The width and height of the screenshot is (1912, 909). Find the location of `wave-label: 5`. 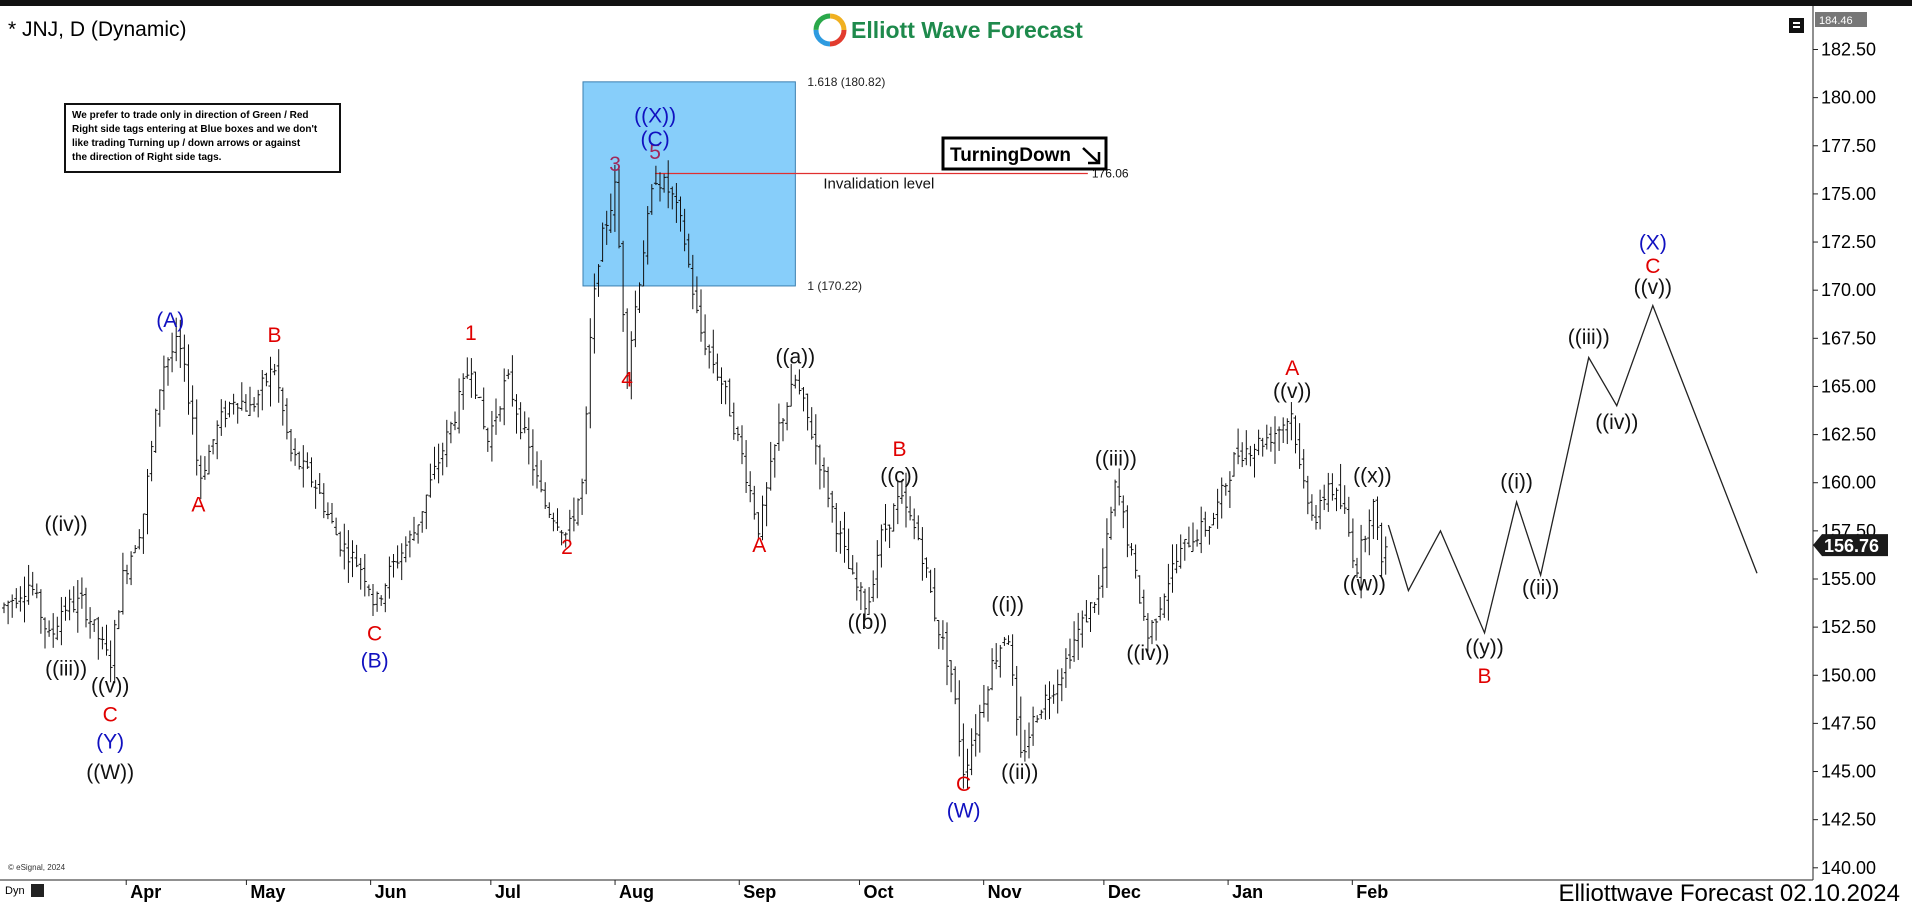

wave-label: 5 is located at coordinates (655, 152).